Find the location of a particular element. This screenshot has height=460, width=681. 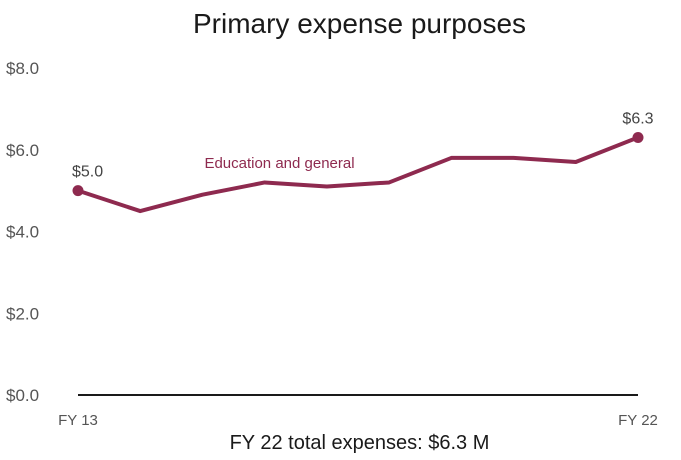

chart-title: Primary expense purposes is located at coordinates (359, 23).